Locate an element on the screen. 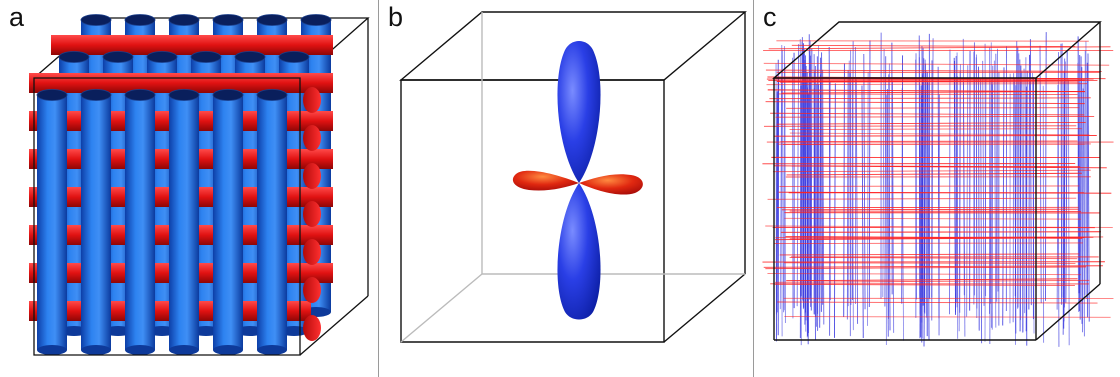 This screenshot has height=377, width=1120. blue-lobe-top is located at coordinates (579, 112).